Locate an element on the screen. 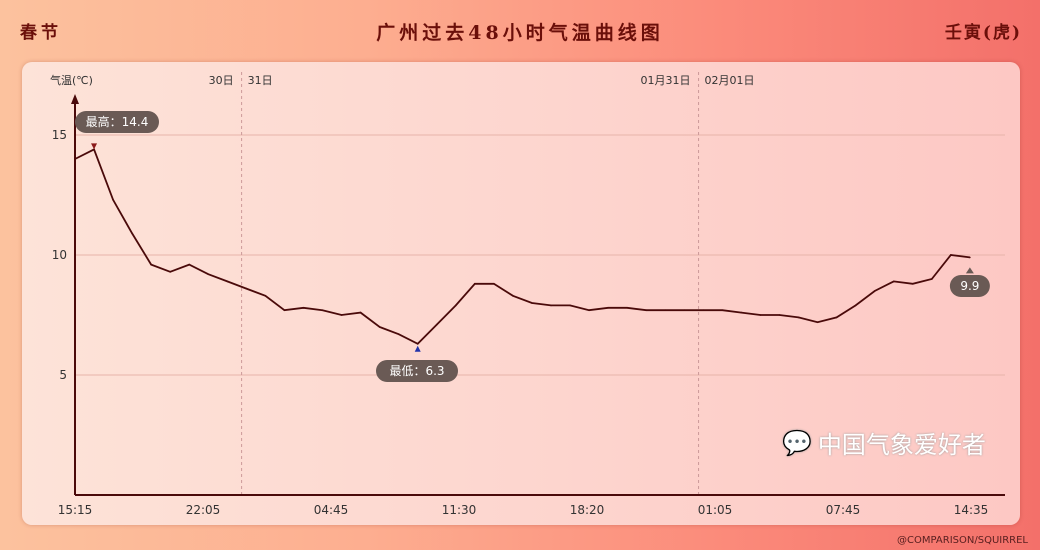 This screenshot has height=550, width=1040. last-value-label-bubble is located at coordinates (969, 286).